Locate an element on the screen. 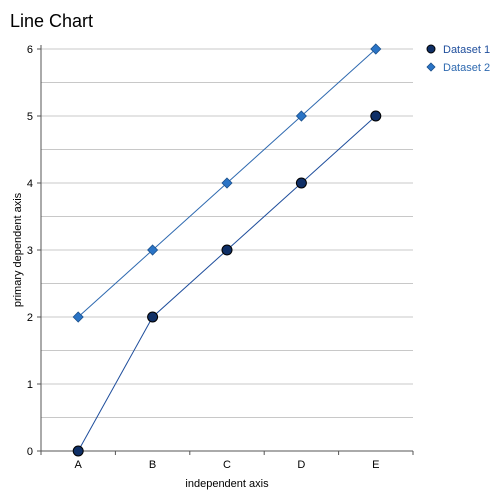  y-tick-label: 1 is located at coordinates (30, 385).